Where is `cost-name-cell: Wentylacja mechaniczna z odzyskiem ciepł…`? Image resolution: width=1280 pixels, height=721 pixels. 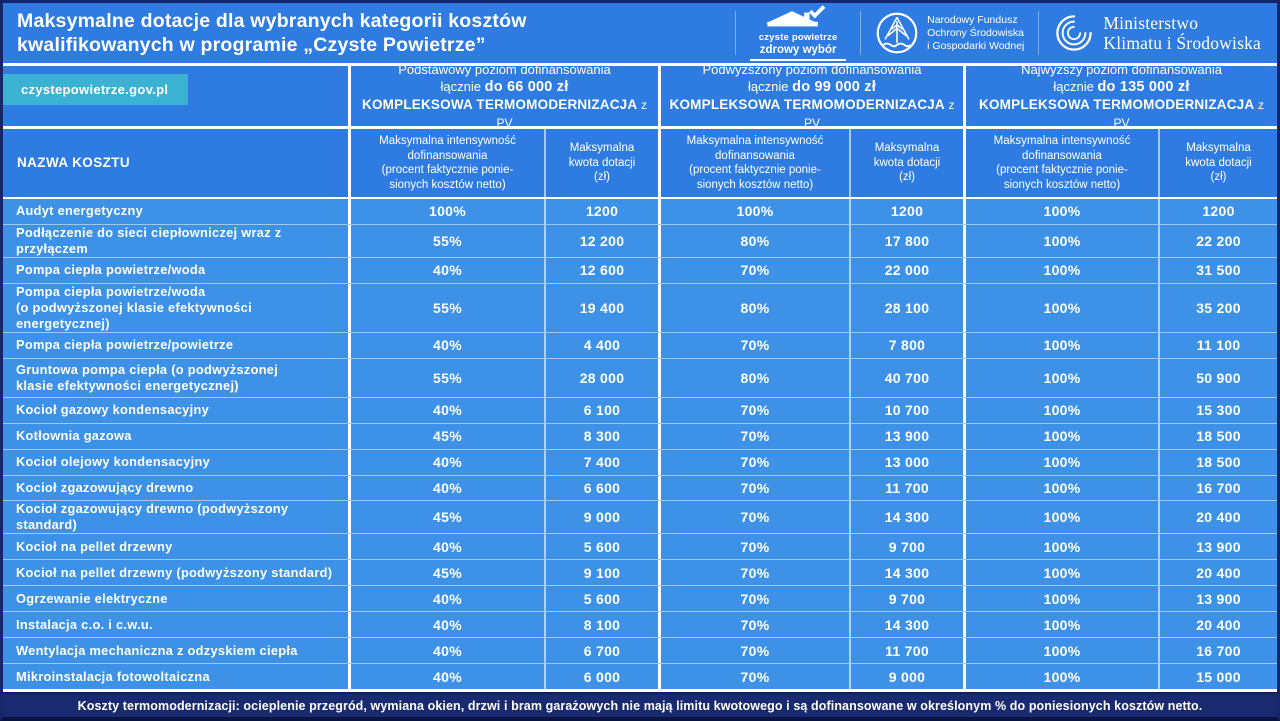 cost-name-cell: Wentylacja mechaniczna z odzyskiem ciepł… is located at coordinates (177, 651).